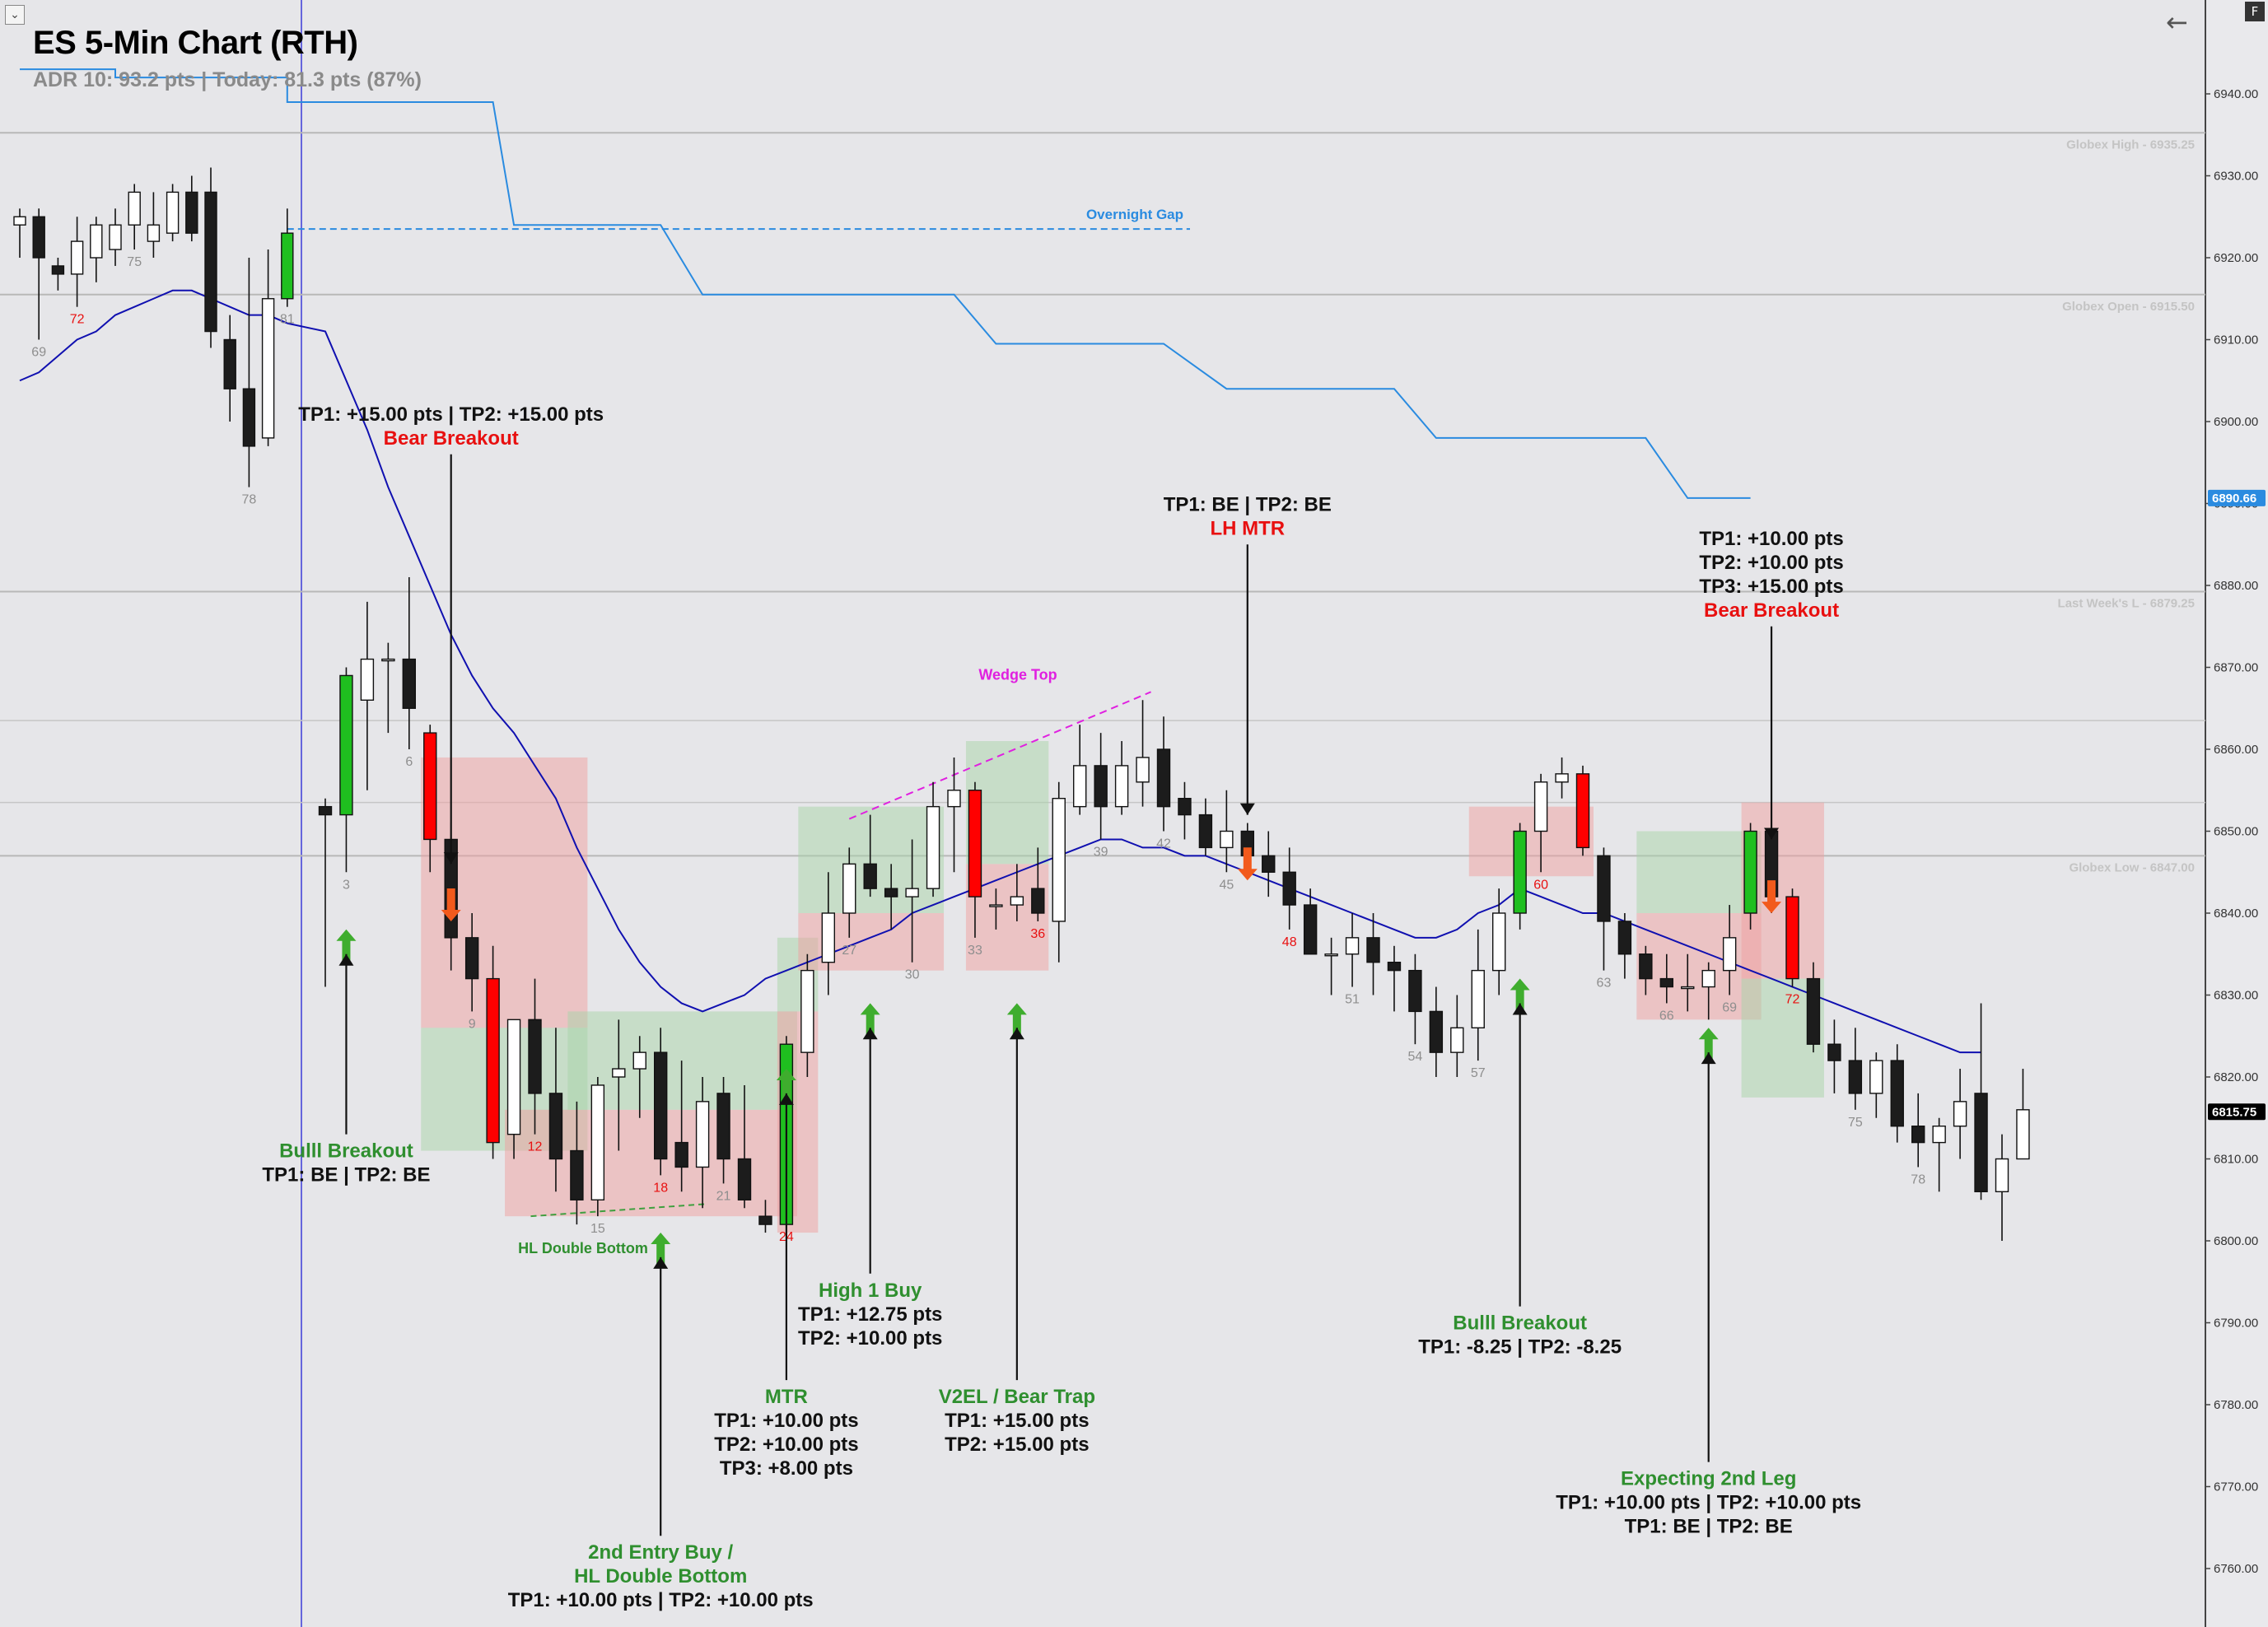  Describe the element at coordinates (2236, 177) in the screenshot. I see `y-tick-label: 6930.00` at that location.